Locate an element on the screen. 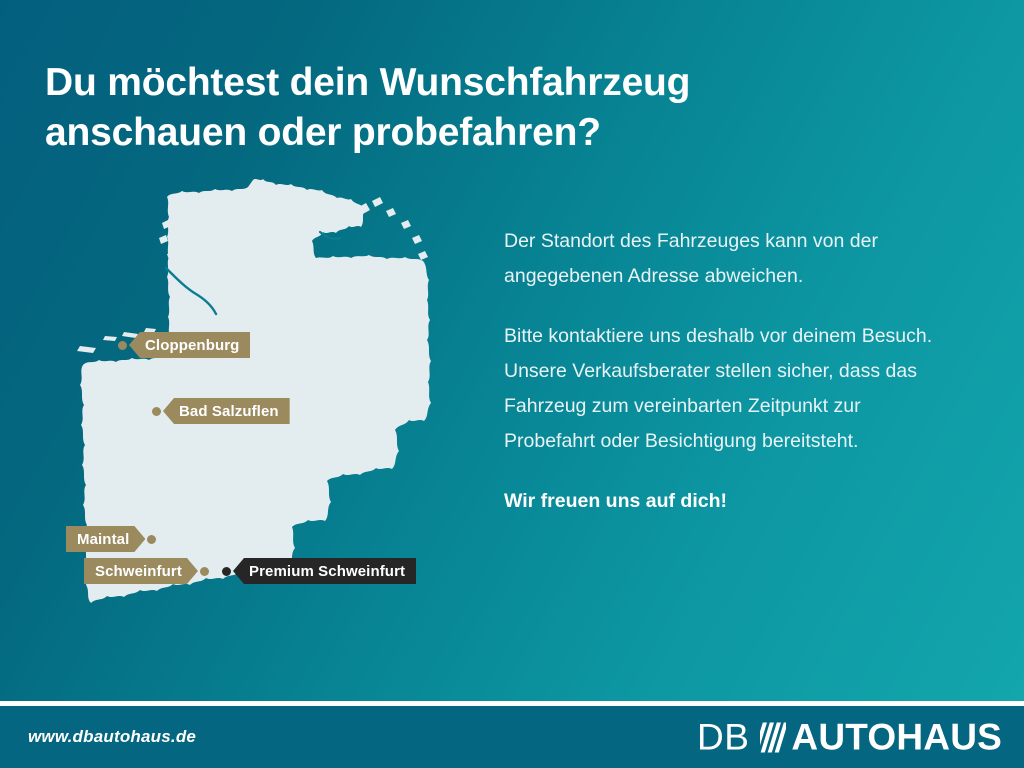 This screenshot has width=1024, height=768. map-pin-cloppenburg: Cloppenburg is located at coordinates (184, 345).